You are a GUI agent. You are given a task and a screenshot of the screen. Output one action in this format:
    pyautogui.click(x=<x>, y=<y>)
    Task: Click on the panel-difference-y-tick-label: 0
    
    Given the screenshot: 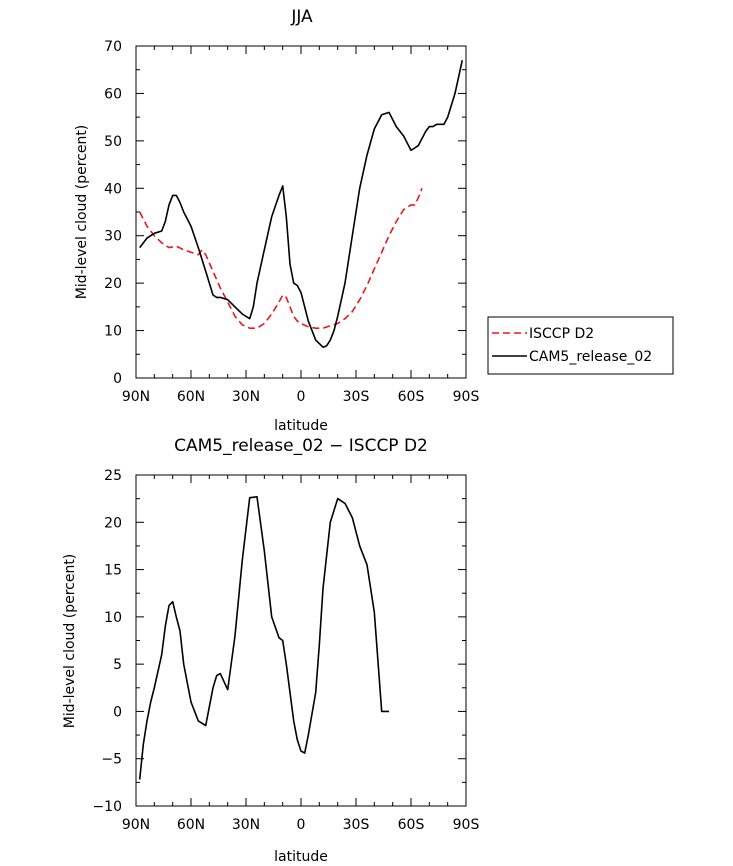 What is the action you would take?
    pyautogui.click(x=117, y=712)
    